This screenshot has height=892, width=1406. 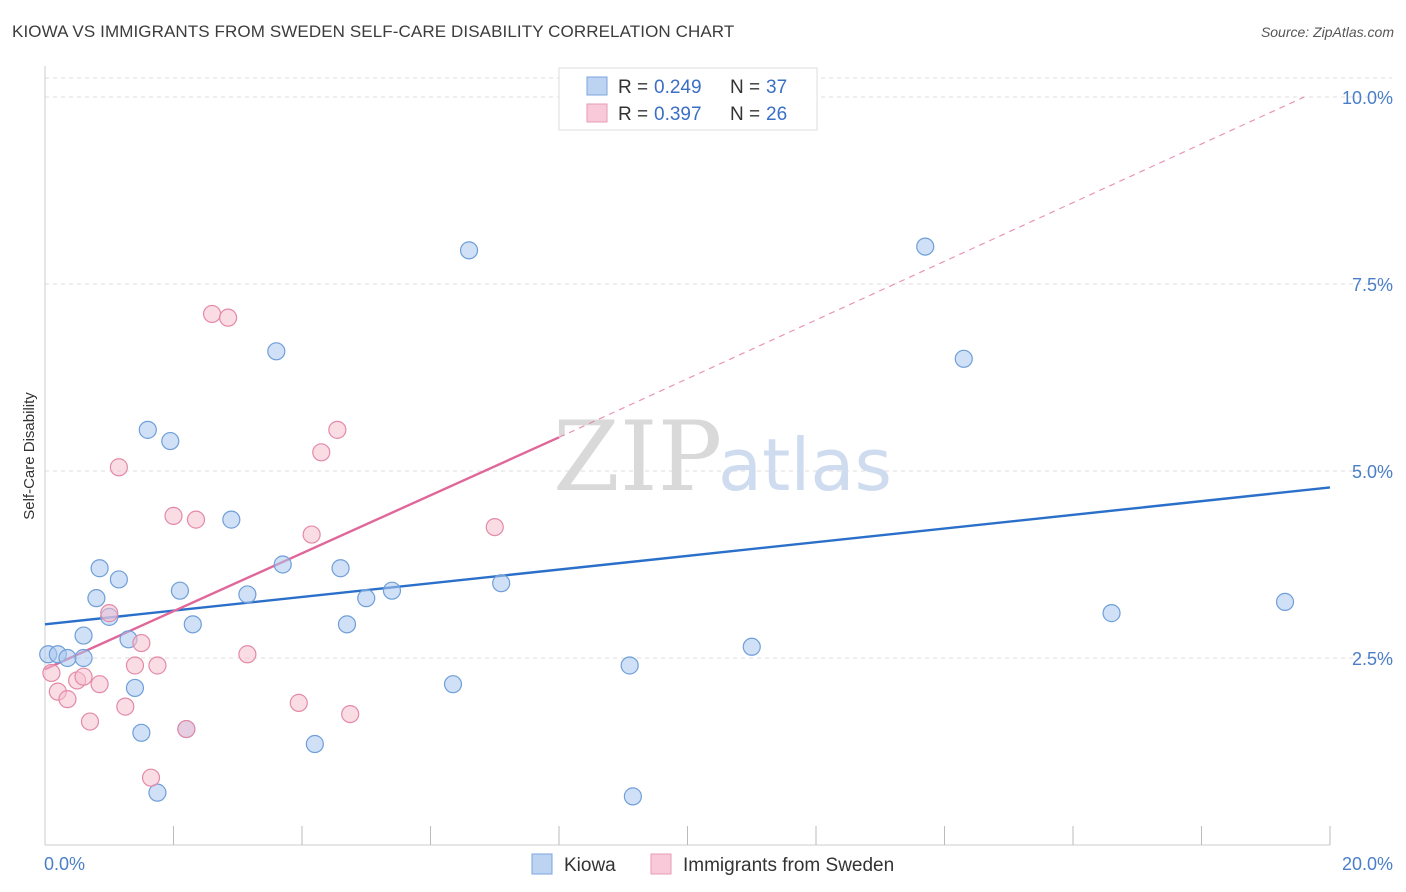 What do you see at coordinates (745, 114) in the screenshot?
I see `legend-n-label-sweden: N =` at bounding box center [745, 114].